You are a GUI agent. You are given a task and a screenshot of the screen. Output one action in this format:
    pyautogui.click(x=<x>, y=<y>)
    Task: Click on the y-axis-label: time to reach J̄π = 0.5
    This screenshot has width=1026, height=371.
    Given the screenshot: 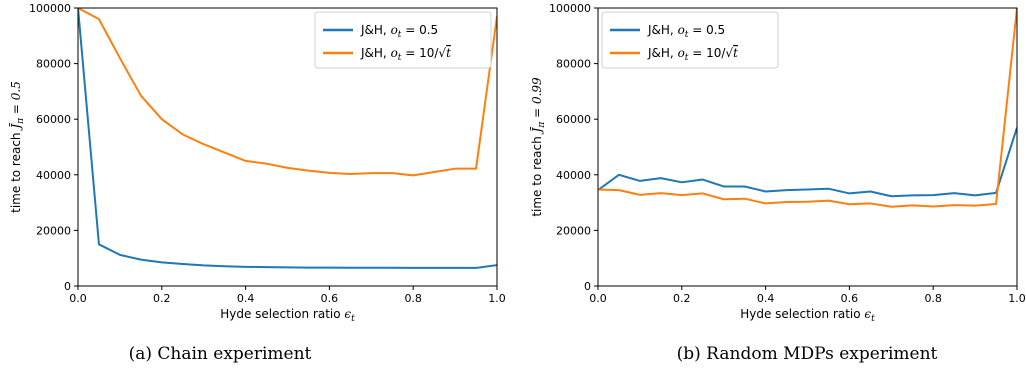 What is the action you would take?
    pyautogui.click(x=17, y=147)
    